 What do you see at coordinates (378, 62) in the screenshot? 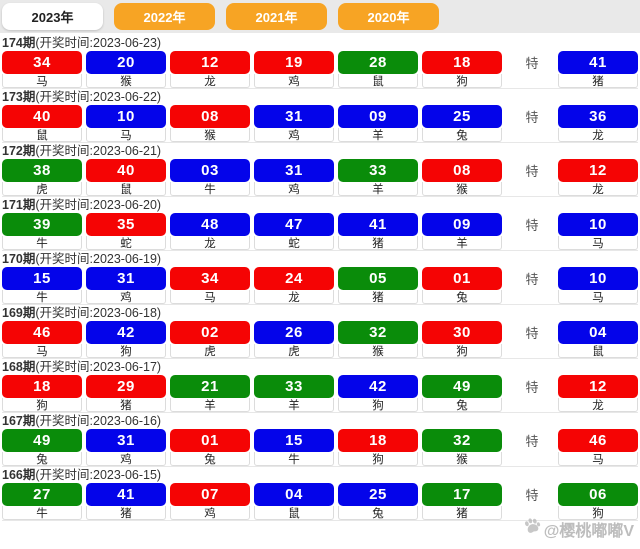
I see `number-ball: 28` at bounding box center [378, 62].